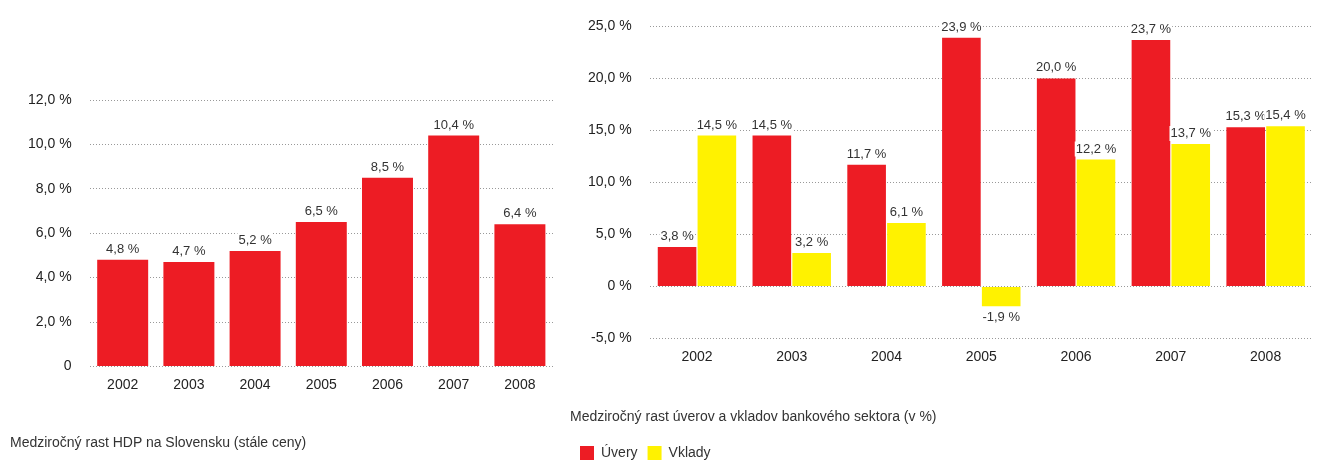  I want to click on data-label: 6,1 %, so click(906, 212).